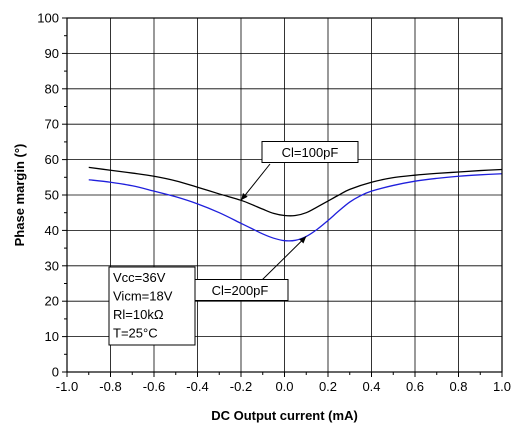  Describe the element at coordinates (135, 333) in the screenshot. I see `condition-temp: T=25°C` at that location.